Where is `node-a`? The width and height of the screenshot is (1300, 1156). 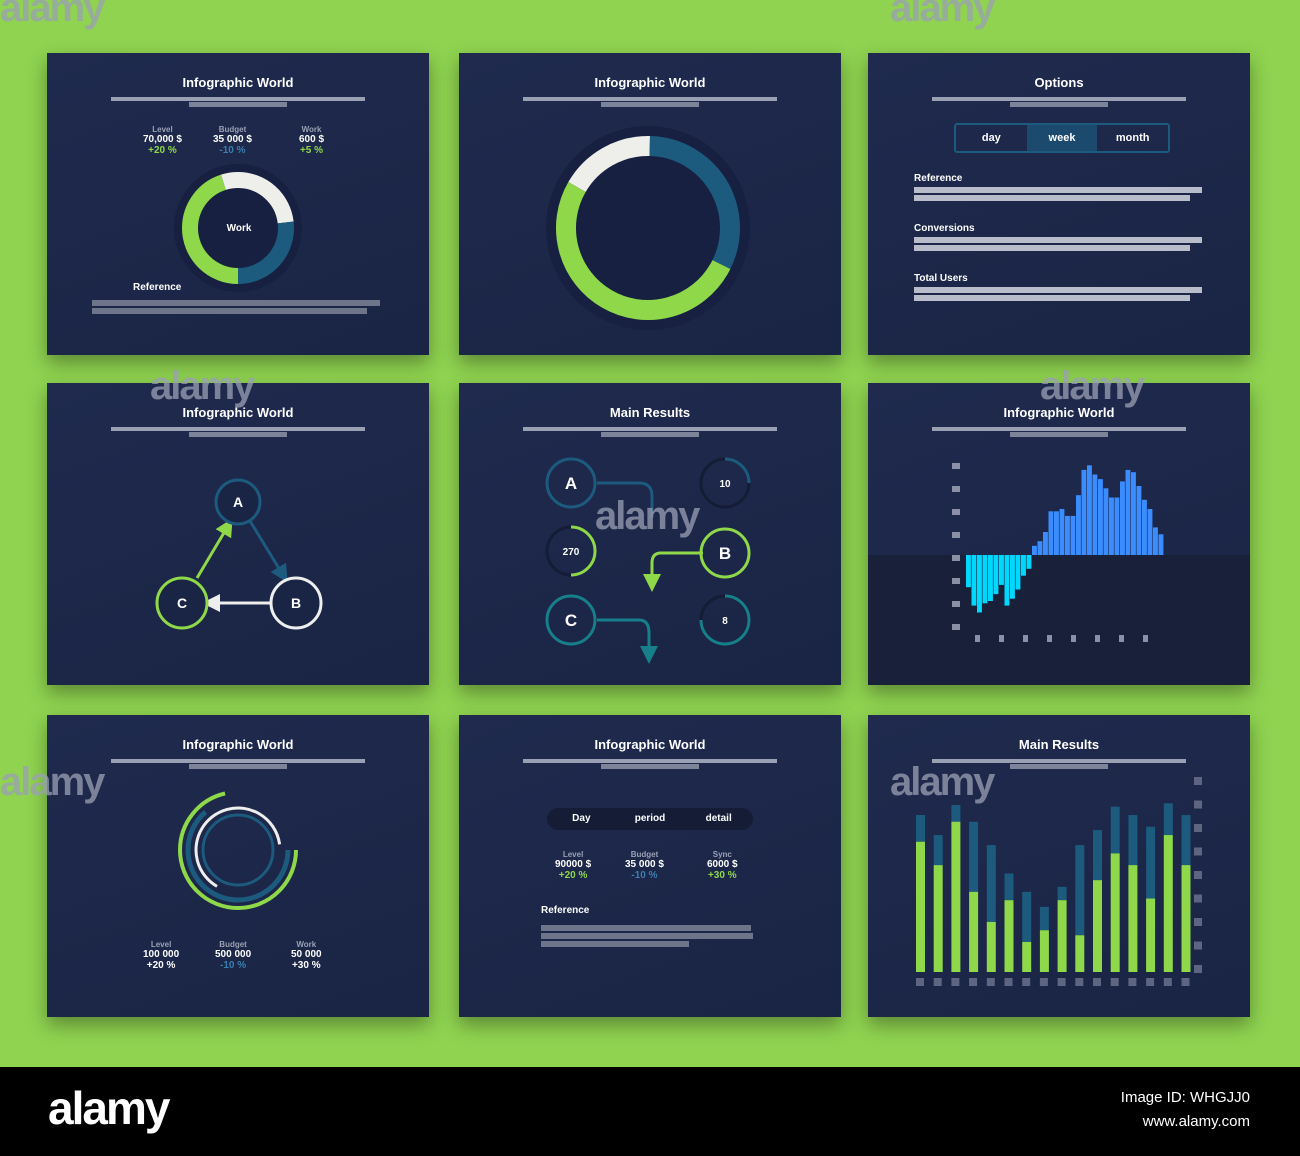 node-a is located at coordinates (571, 483).